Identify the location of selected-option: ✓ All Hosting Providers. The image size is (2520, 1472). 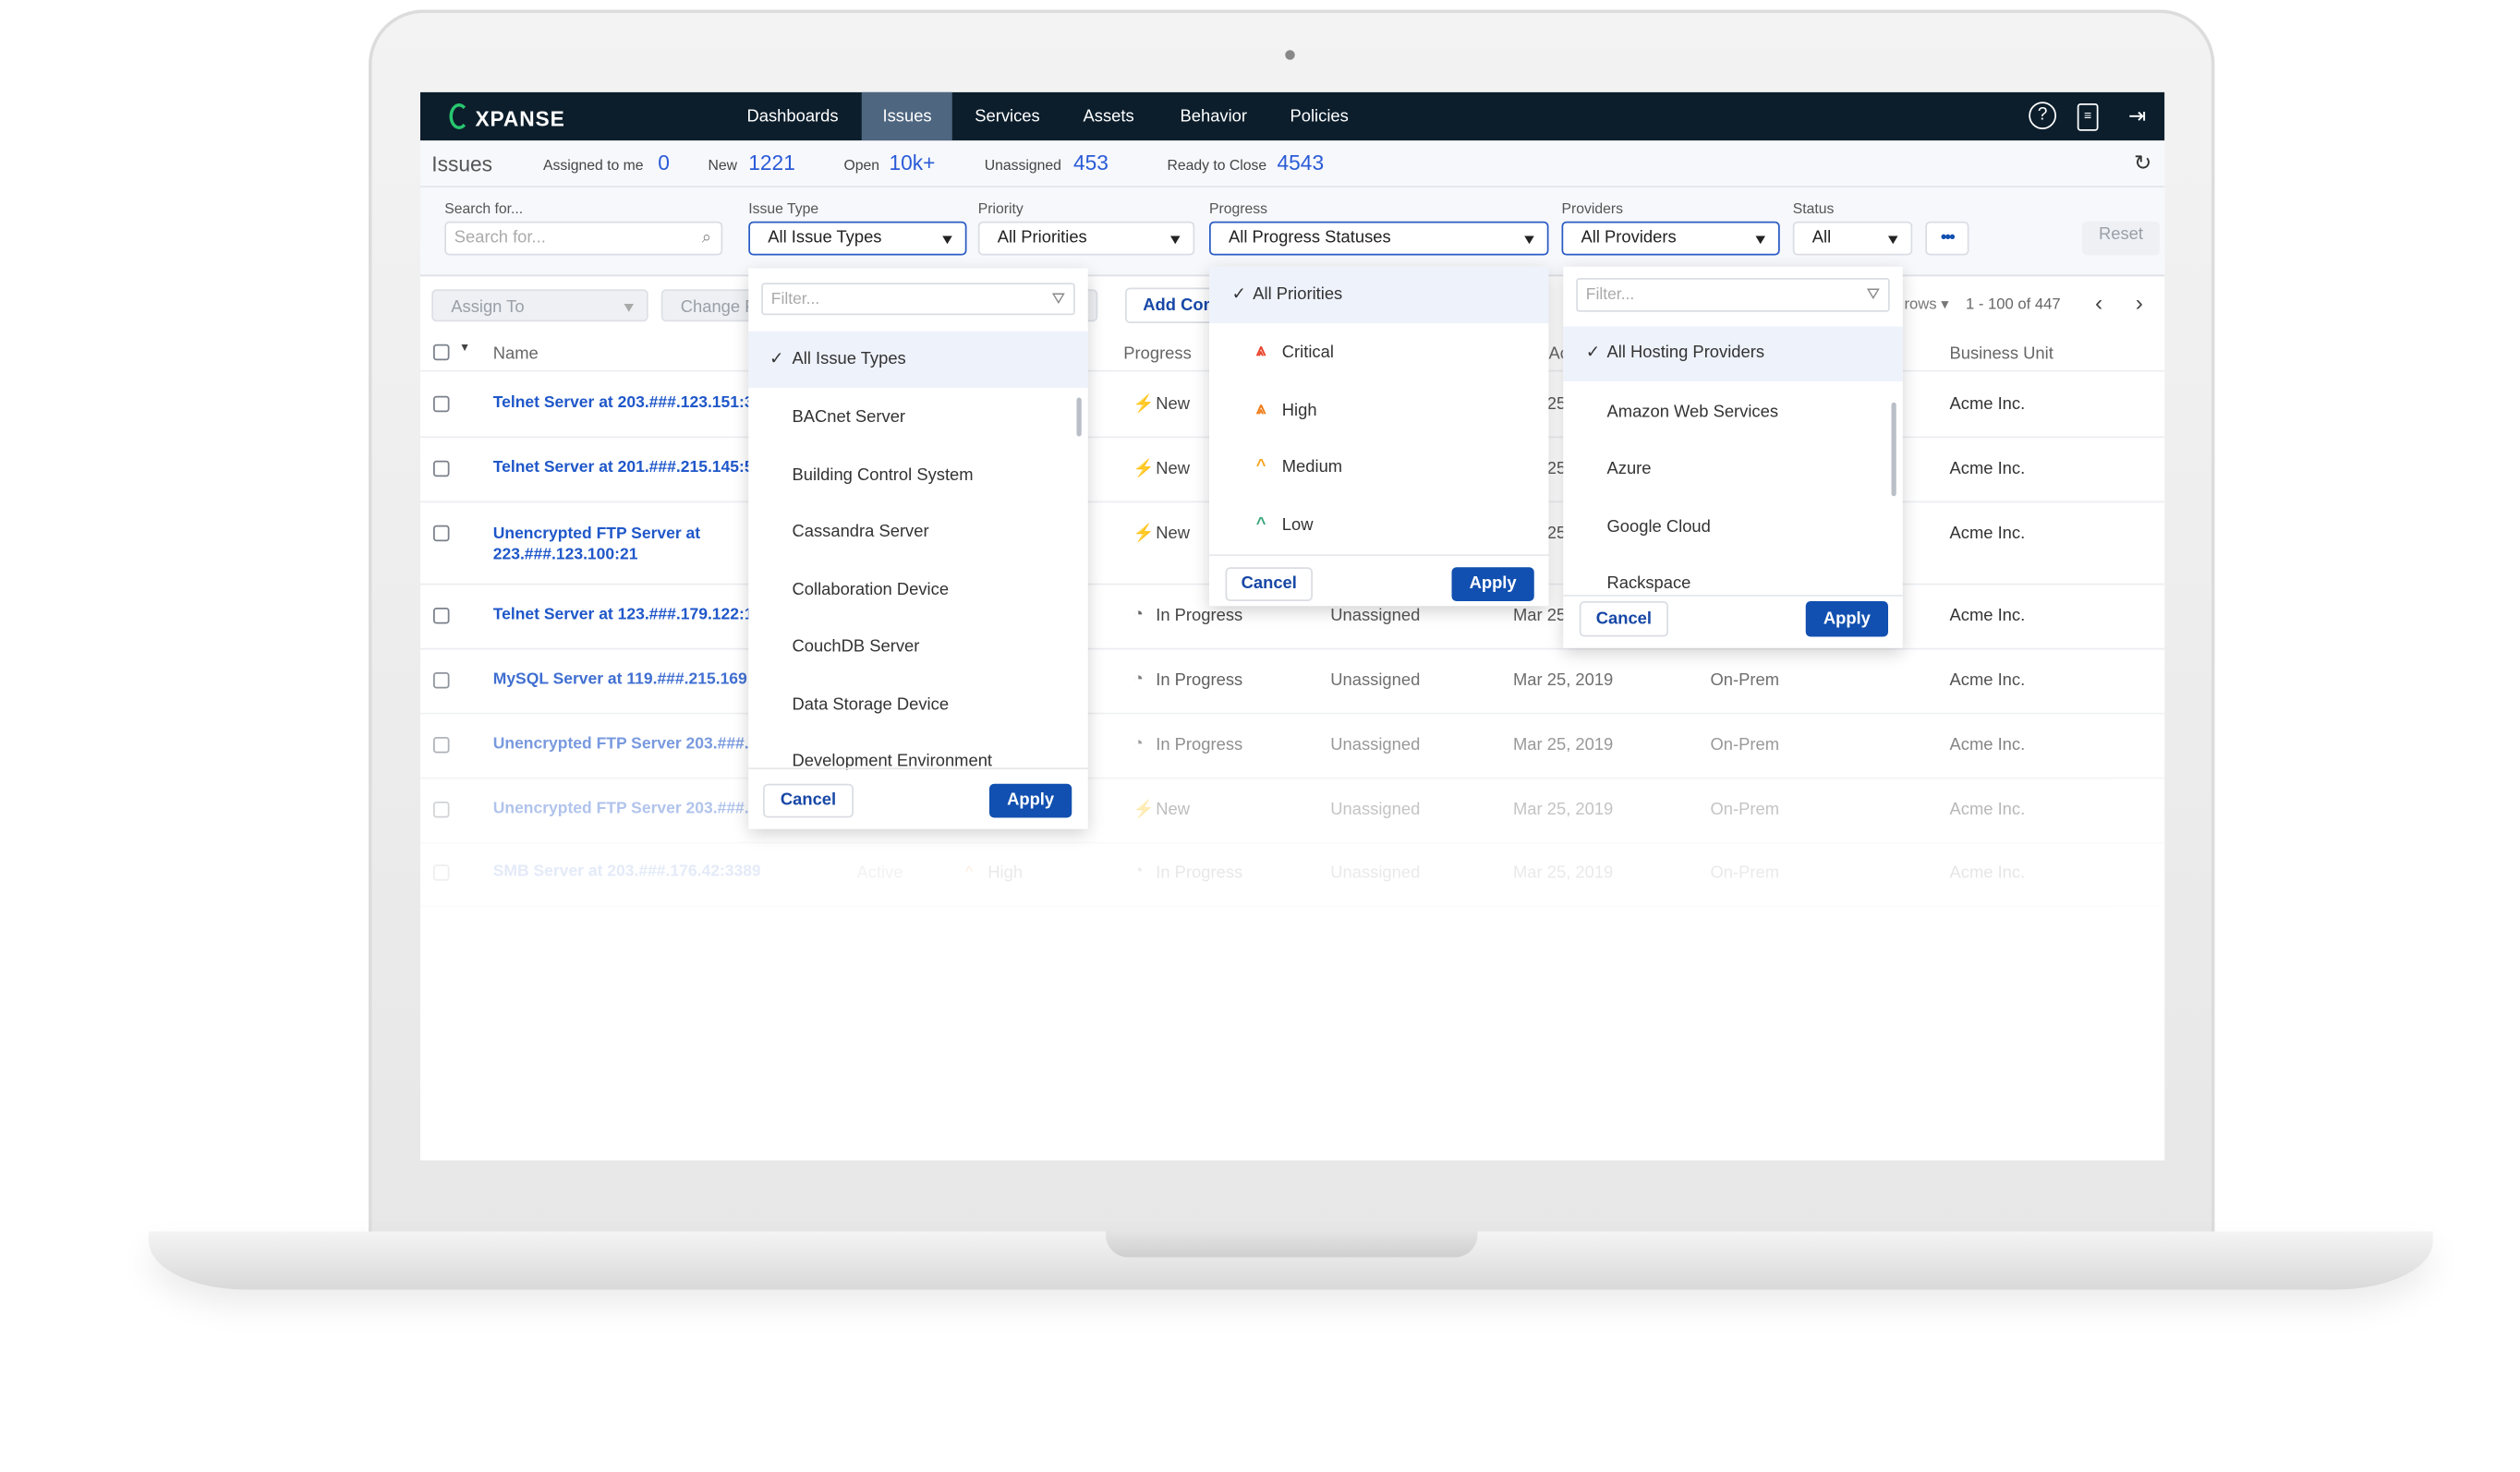
(1733, 353).